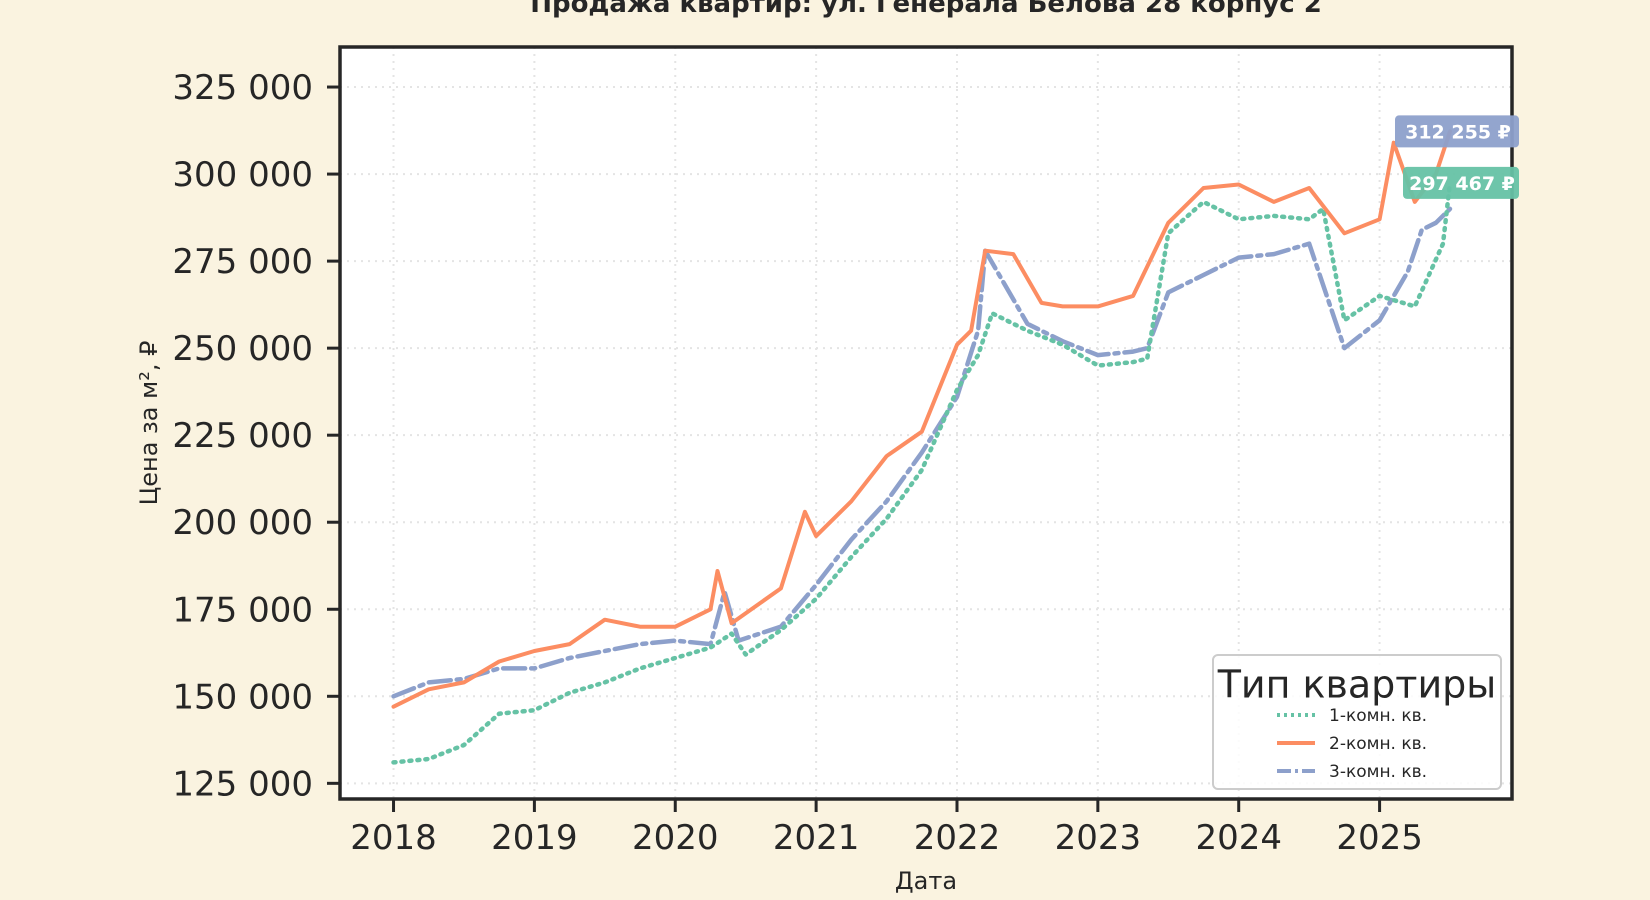 This screenshot has width=1650, height=900. I want to click on x-tick-label: 2019, so click(534, 838).